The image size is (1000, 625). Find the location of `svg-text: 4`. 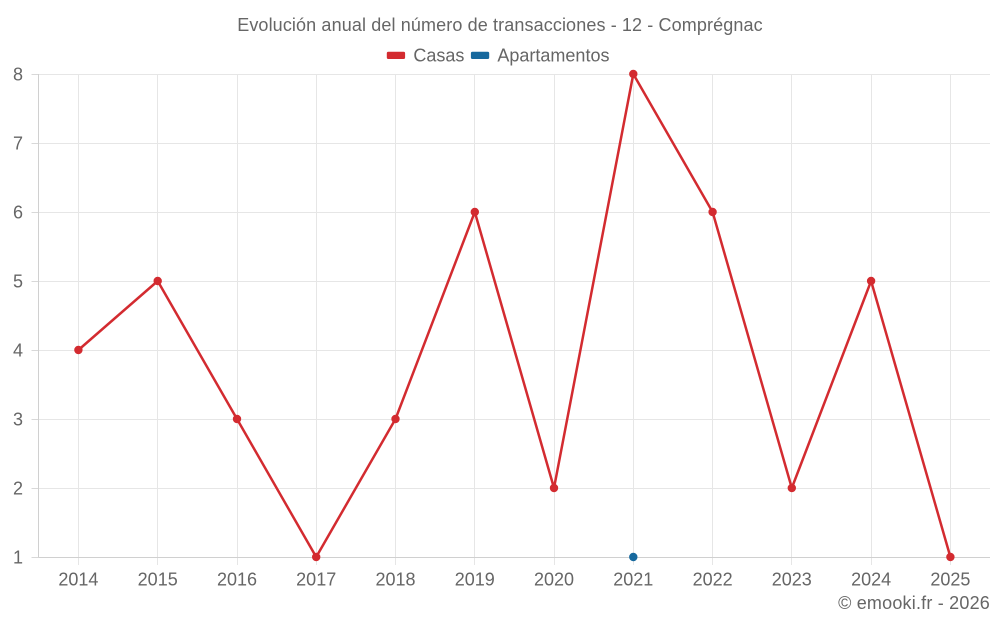

svg-text: 4 is located at coordinates (18, 351).